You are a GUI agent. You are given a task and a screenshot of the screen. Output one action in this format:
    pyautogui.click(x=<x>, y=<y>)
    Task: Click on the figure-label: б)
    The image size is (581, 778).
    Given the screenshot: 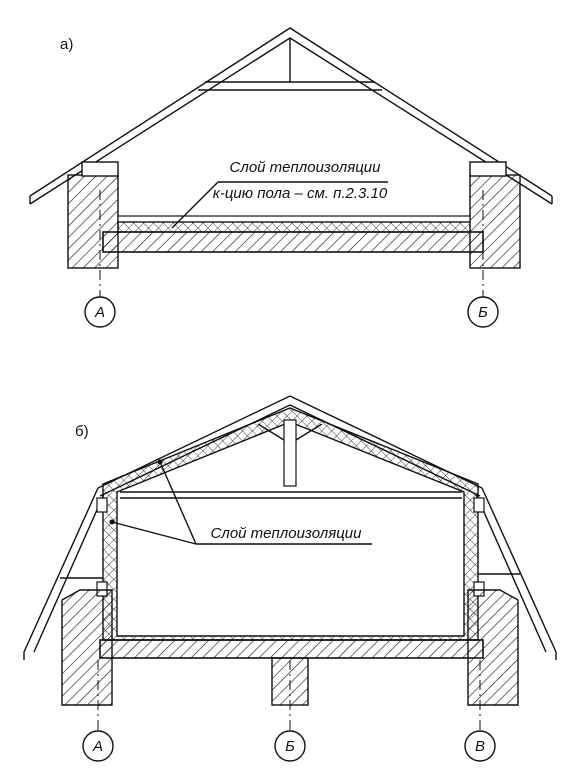 What is the action you would take?
    pyautogui.click(x=82, y=431)
    